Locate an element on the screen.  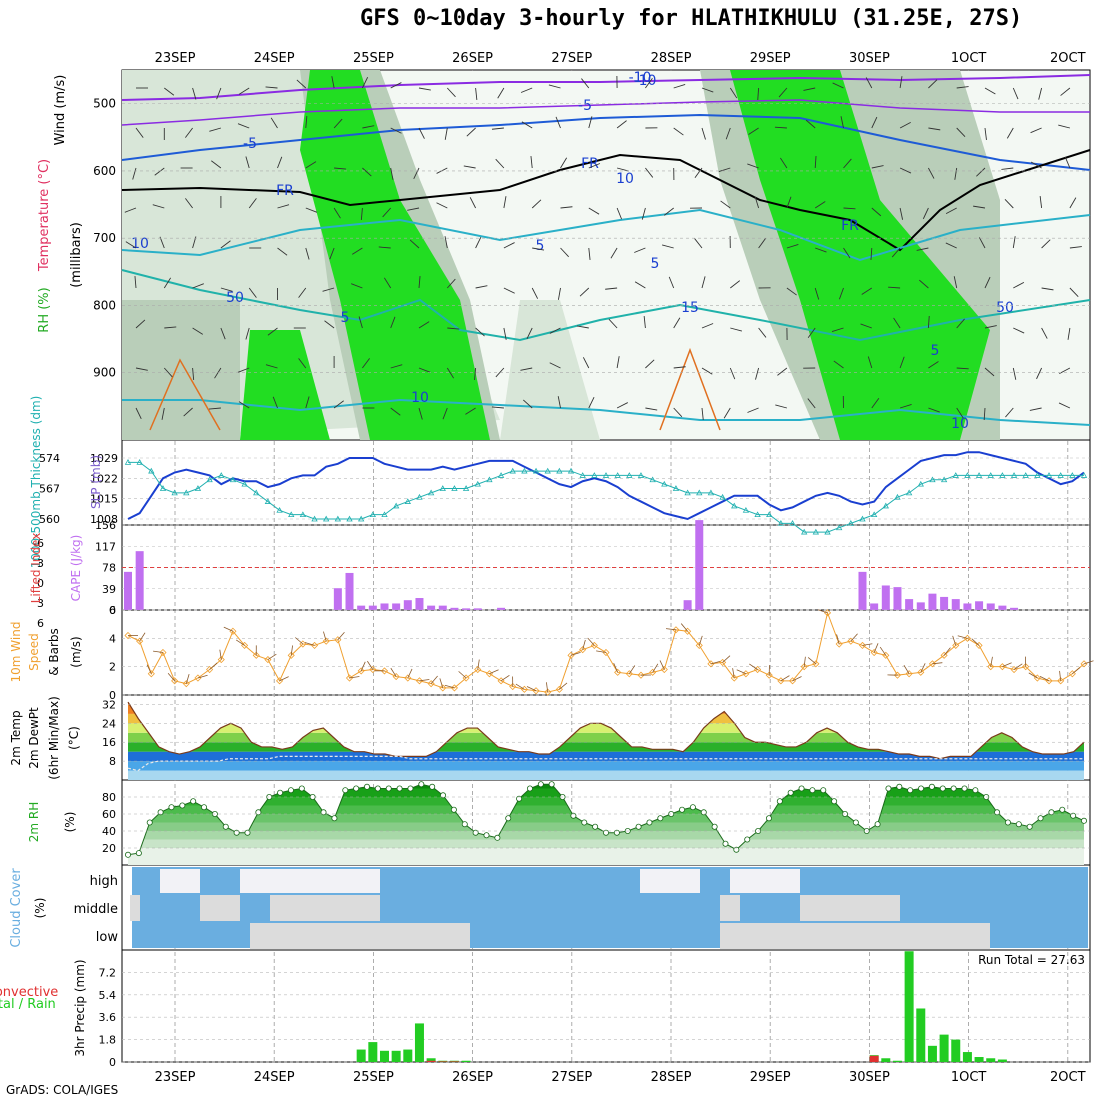
date-label-bottom: 26SEP is located at coordinates (472, 1077).